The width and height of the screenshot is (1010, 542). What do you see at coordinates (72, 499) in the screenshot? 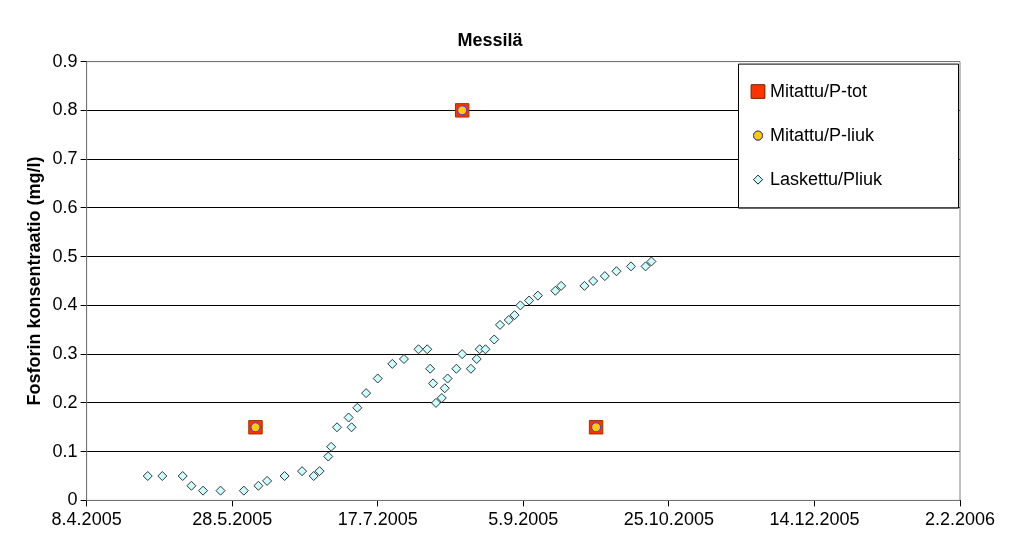
I see `y-tick-label: 0` at bounding box center [72, 499].